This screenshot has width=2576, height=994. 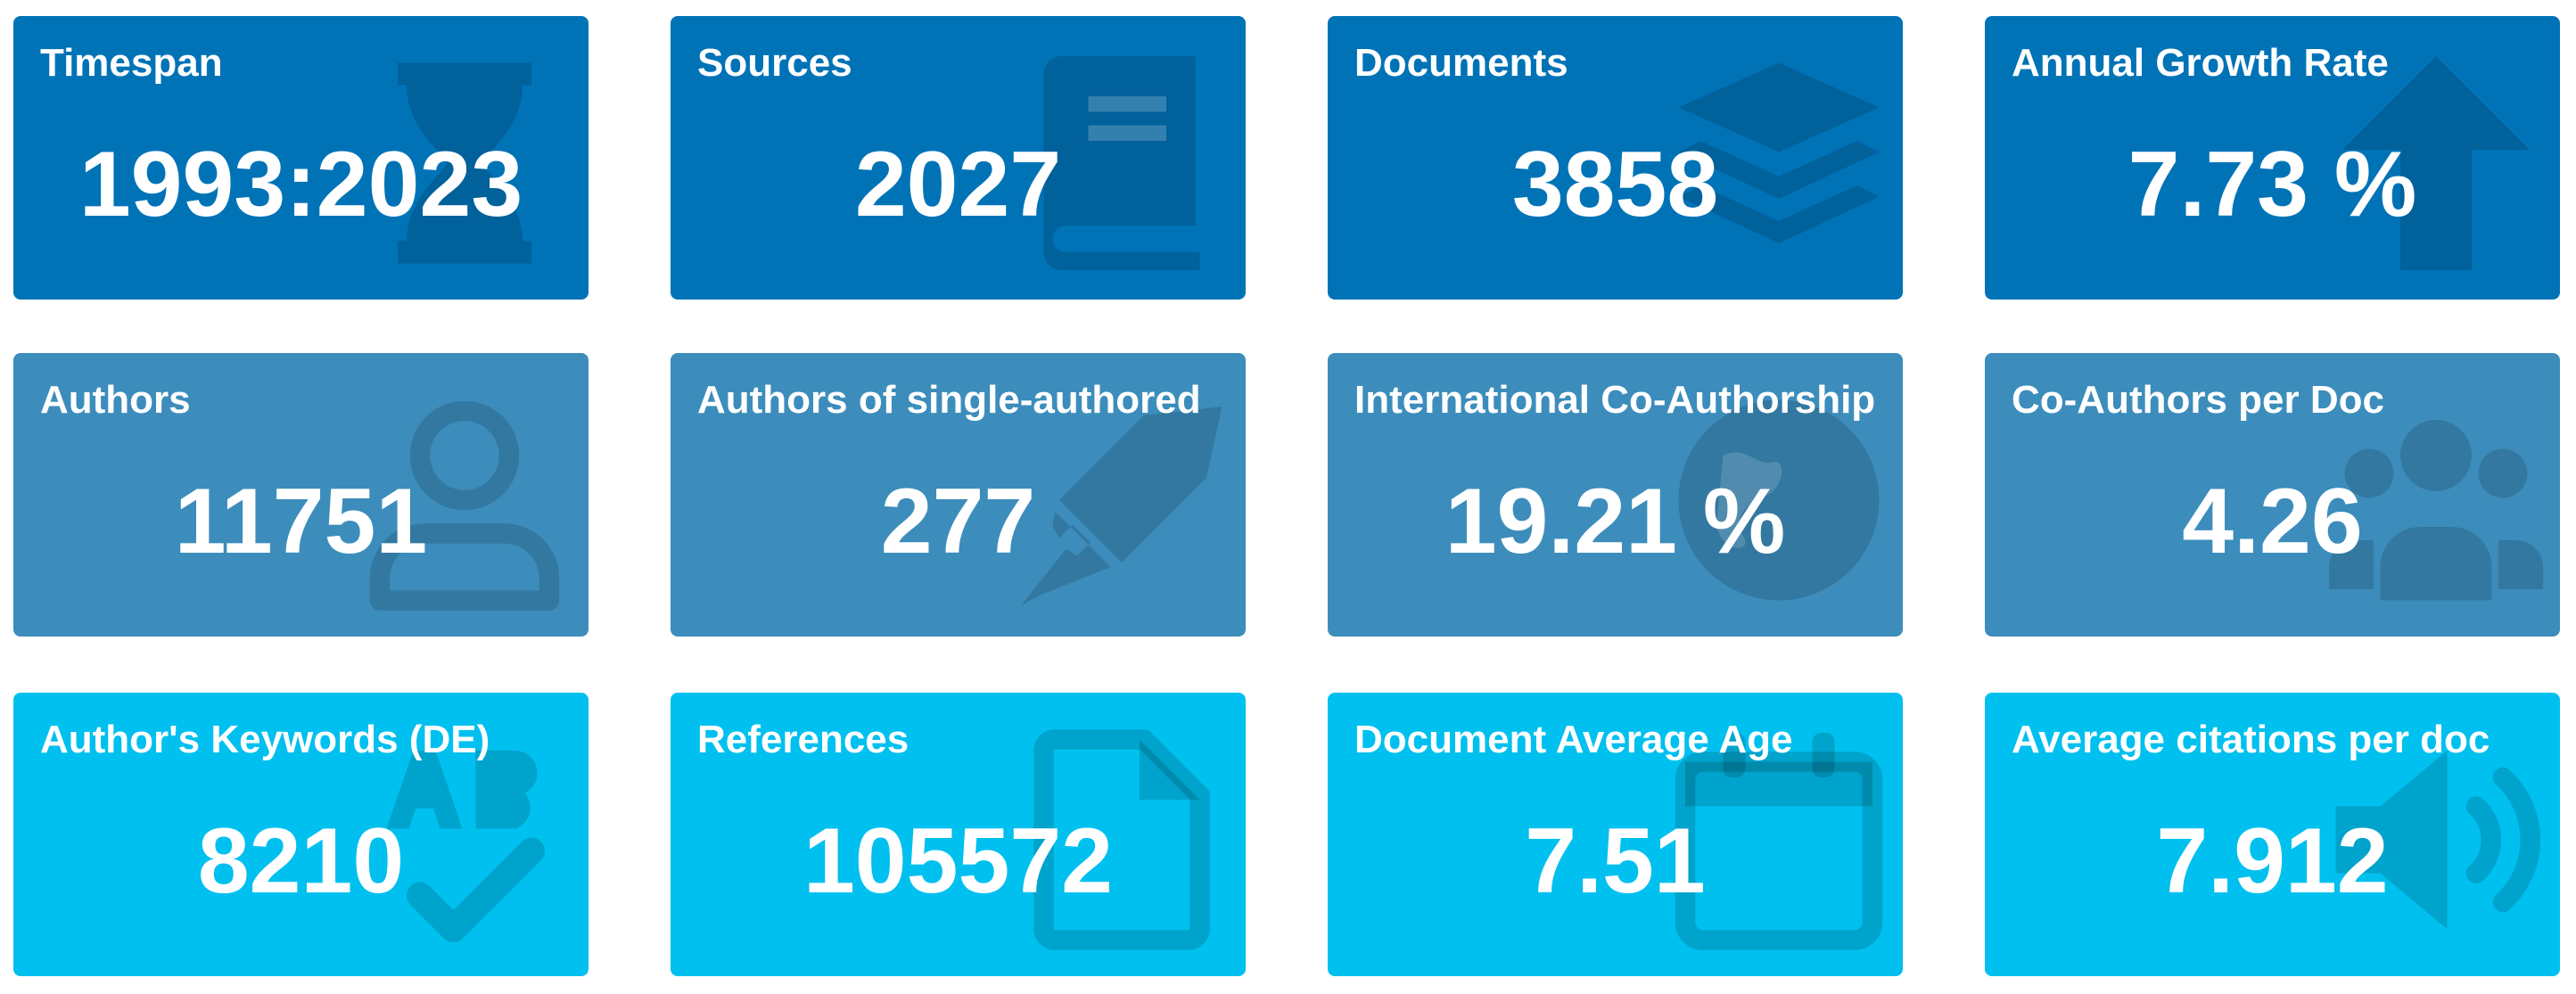 What do you see at coordinates (301, 861) in the screenshot?
I see `card-value: 8210` at bounding box center [301, 861].